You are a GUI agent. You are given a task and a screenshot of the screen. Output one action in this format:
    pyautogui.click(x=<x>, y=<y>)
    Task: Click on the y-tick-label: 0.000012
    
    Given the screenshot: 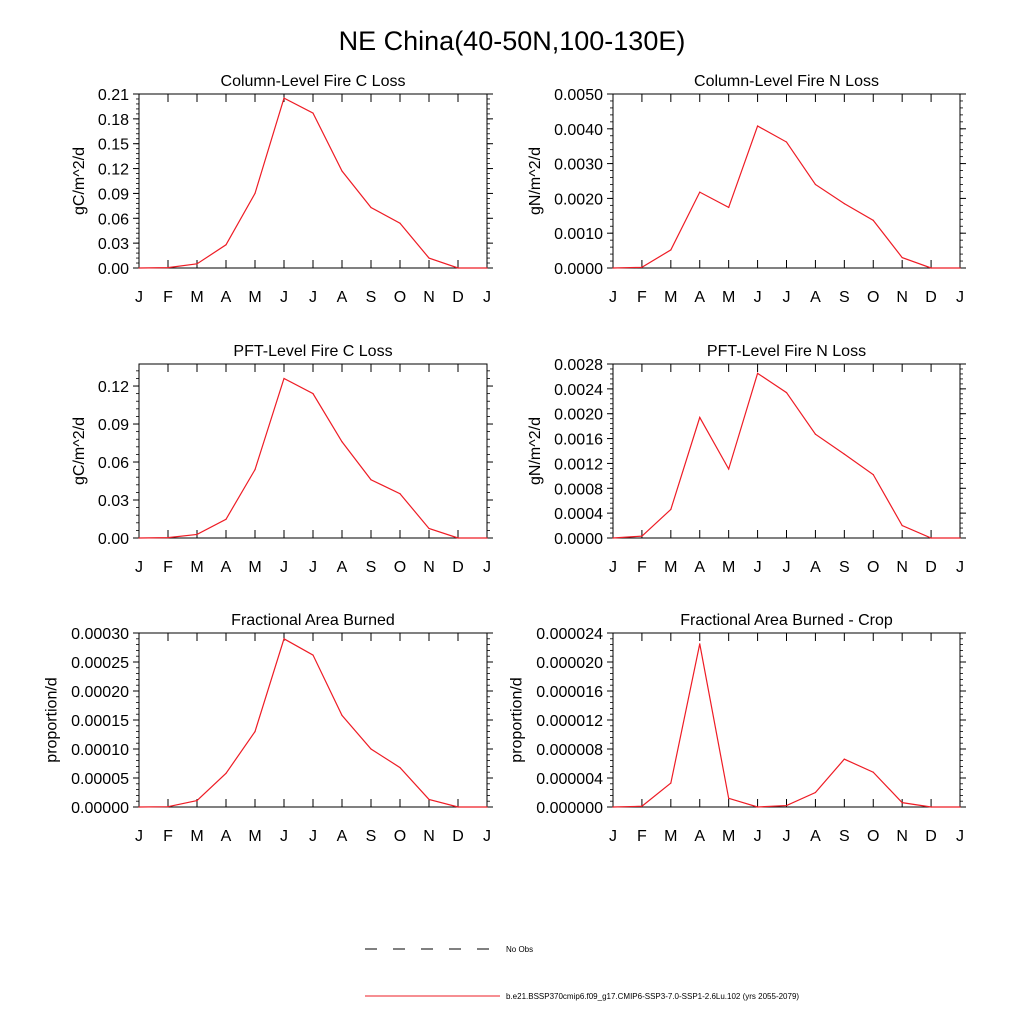 What is the action you would take?
    pyautogui.click(x=569, y=721)
    